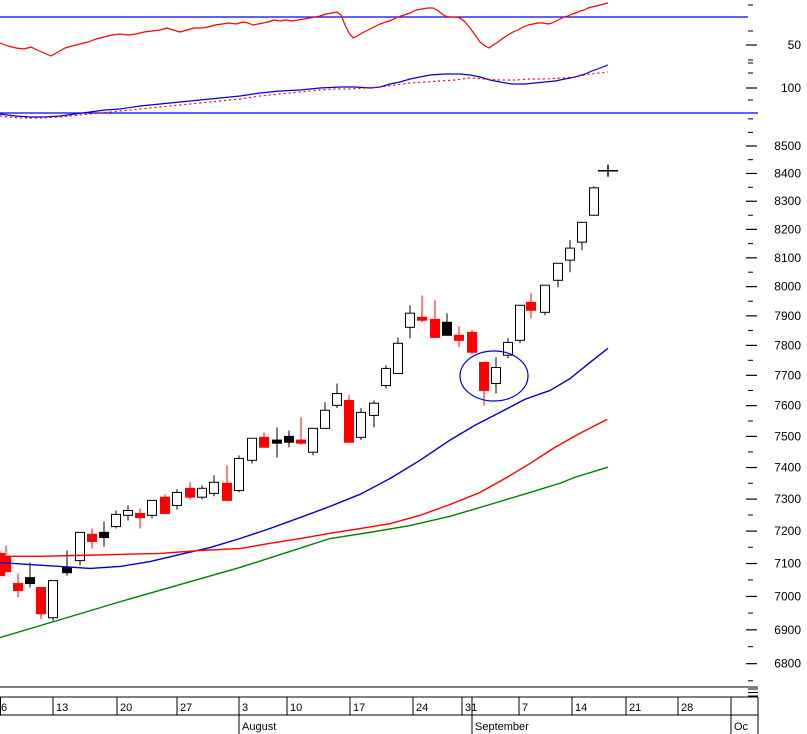 Image resolution: width=807 pixels, height=734 pixels. Describe the element at coordinates (635, 708) in the screenshot. I see `svg-text: 21` at that location.